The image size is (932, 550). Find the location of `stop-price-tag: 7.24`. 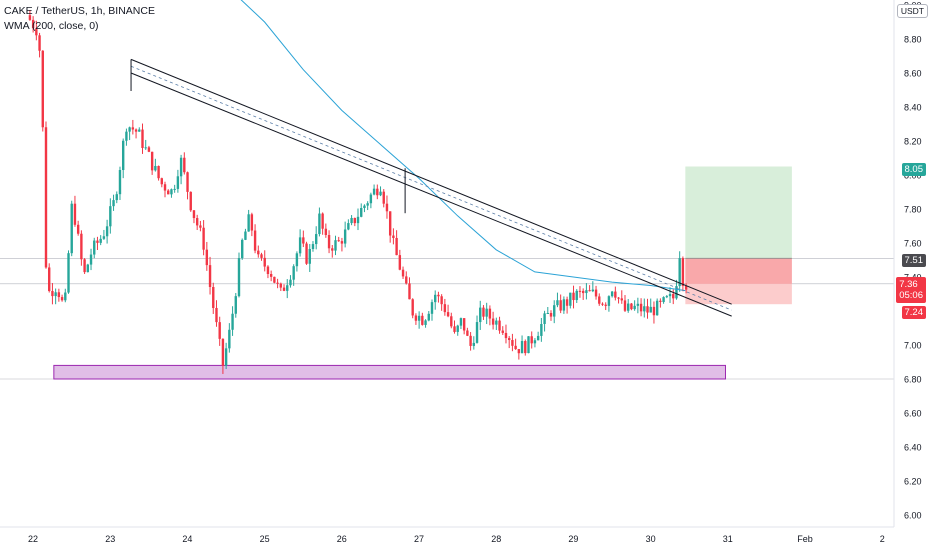

stop-price-tag: 7.24 is located at coordinates (913, 312).